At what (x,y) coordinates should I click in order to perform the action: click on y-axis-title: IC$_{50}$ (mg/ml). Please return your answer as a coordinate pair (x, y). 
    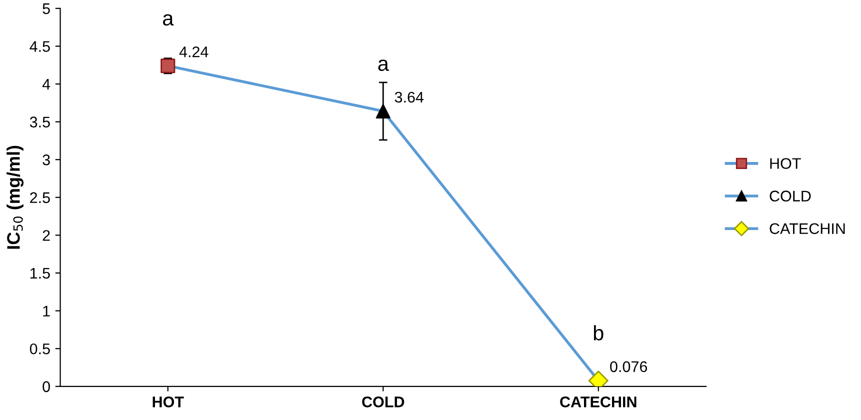
    Looking at the image, I should click on (15, 197).